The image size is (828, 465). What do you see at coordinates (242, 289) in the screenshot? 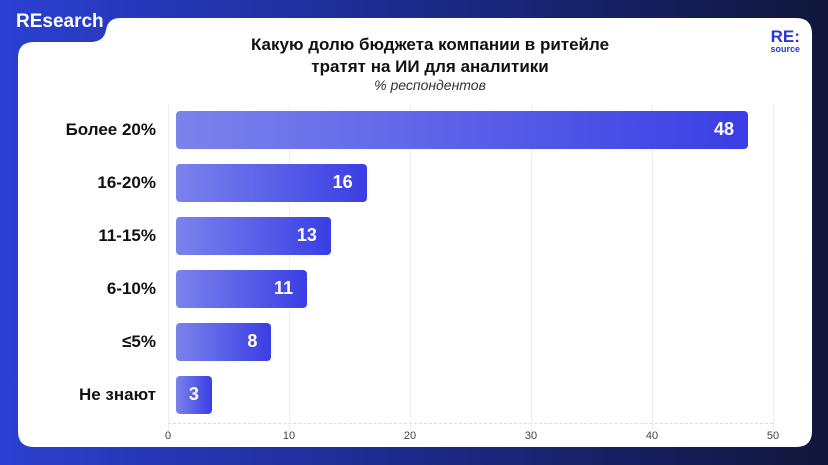
I see `bar: 11` at bounding box center [242, 289].